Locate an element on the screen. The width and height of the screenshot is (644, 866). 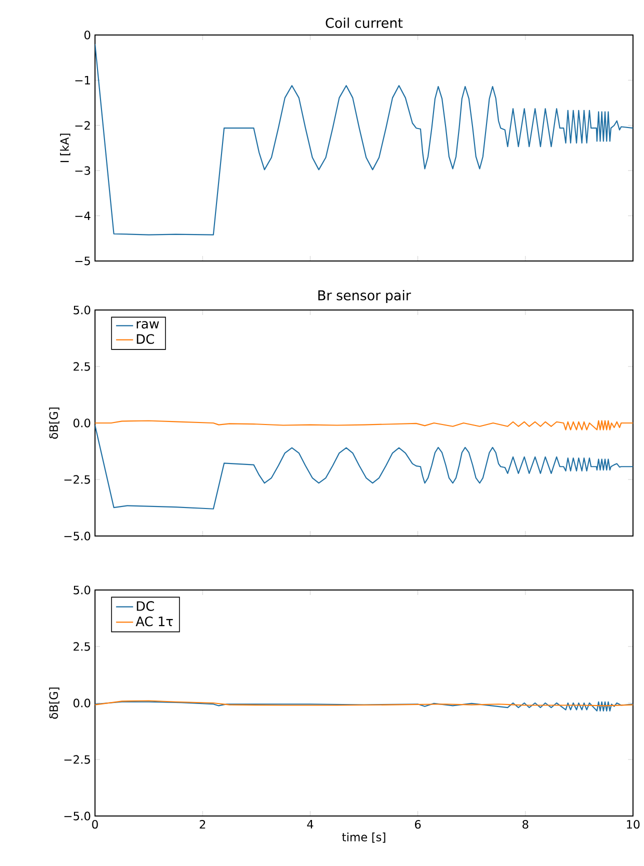
x-axis-title: time [s] is located at coordinates (364, 837).